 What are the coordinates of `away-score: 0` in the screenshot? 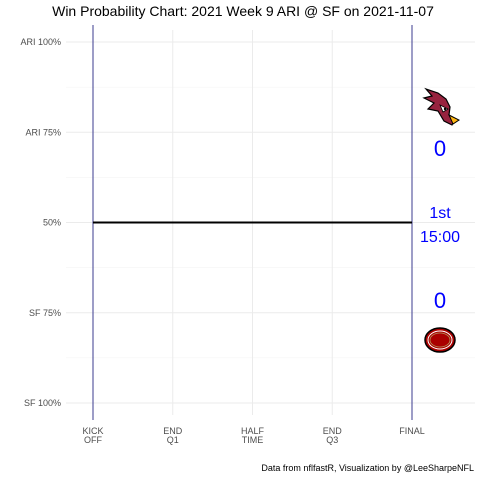 It's located at (440, 148).